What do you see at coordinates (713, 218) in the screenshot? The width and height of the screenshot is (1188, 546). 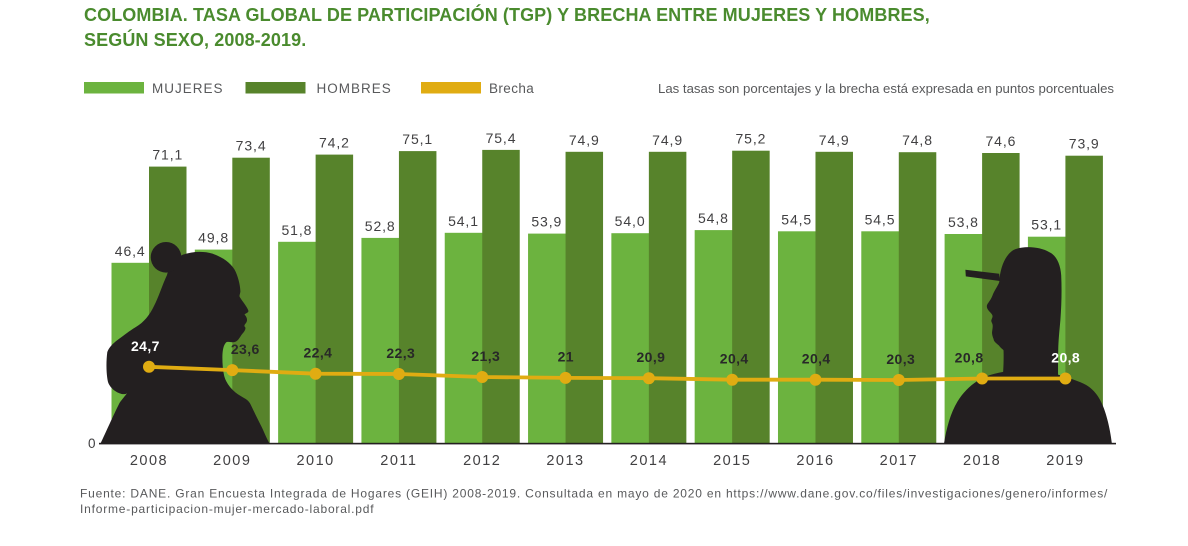 I see `svg-text: 54,8` at bounding box center [713, 218].